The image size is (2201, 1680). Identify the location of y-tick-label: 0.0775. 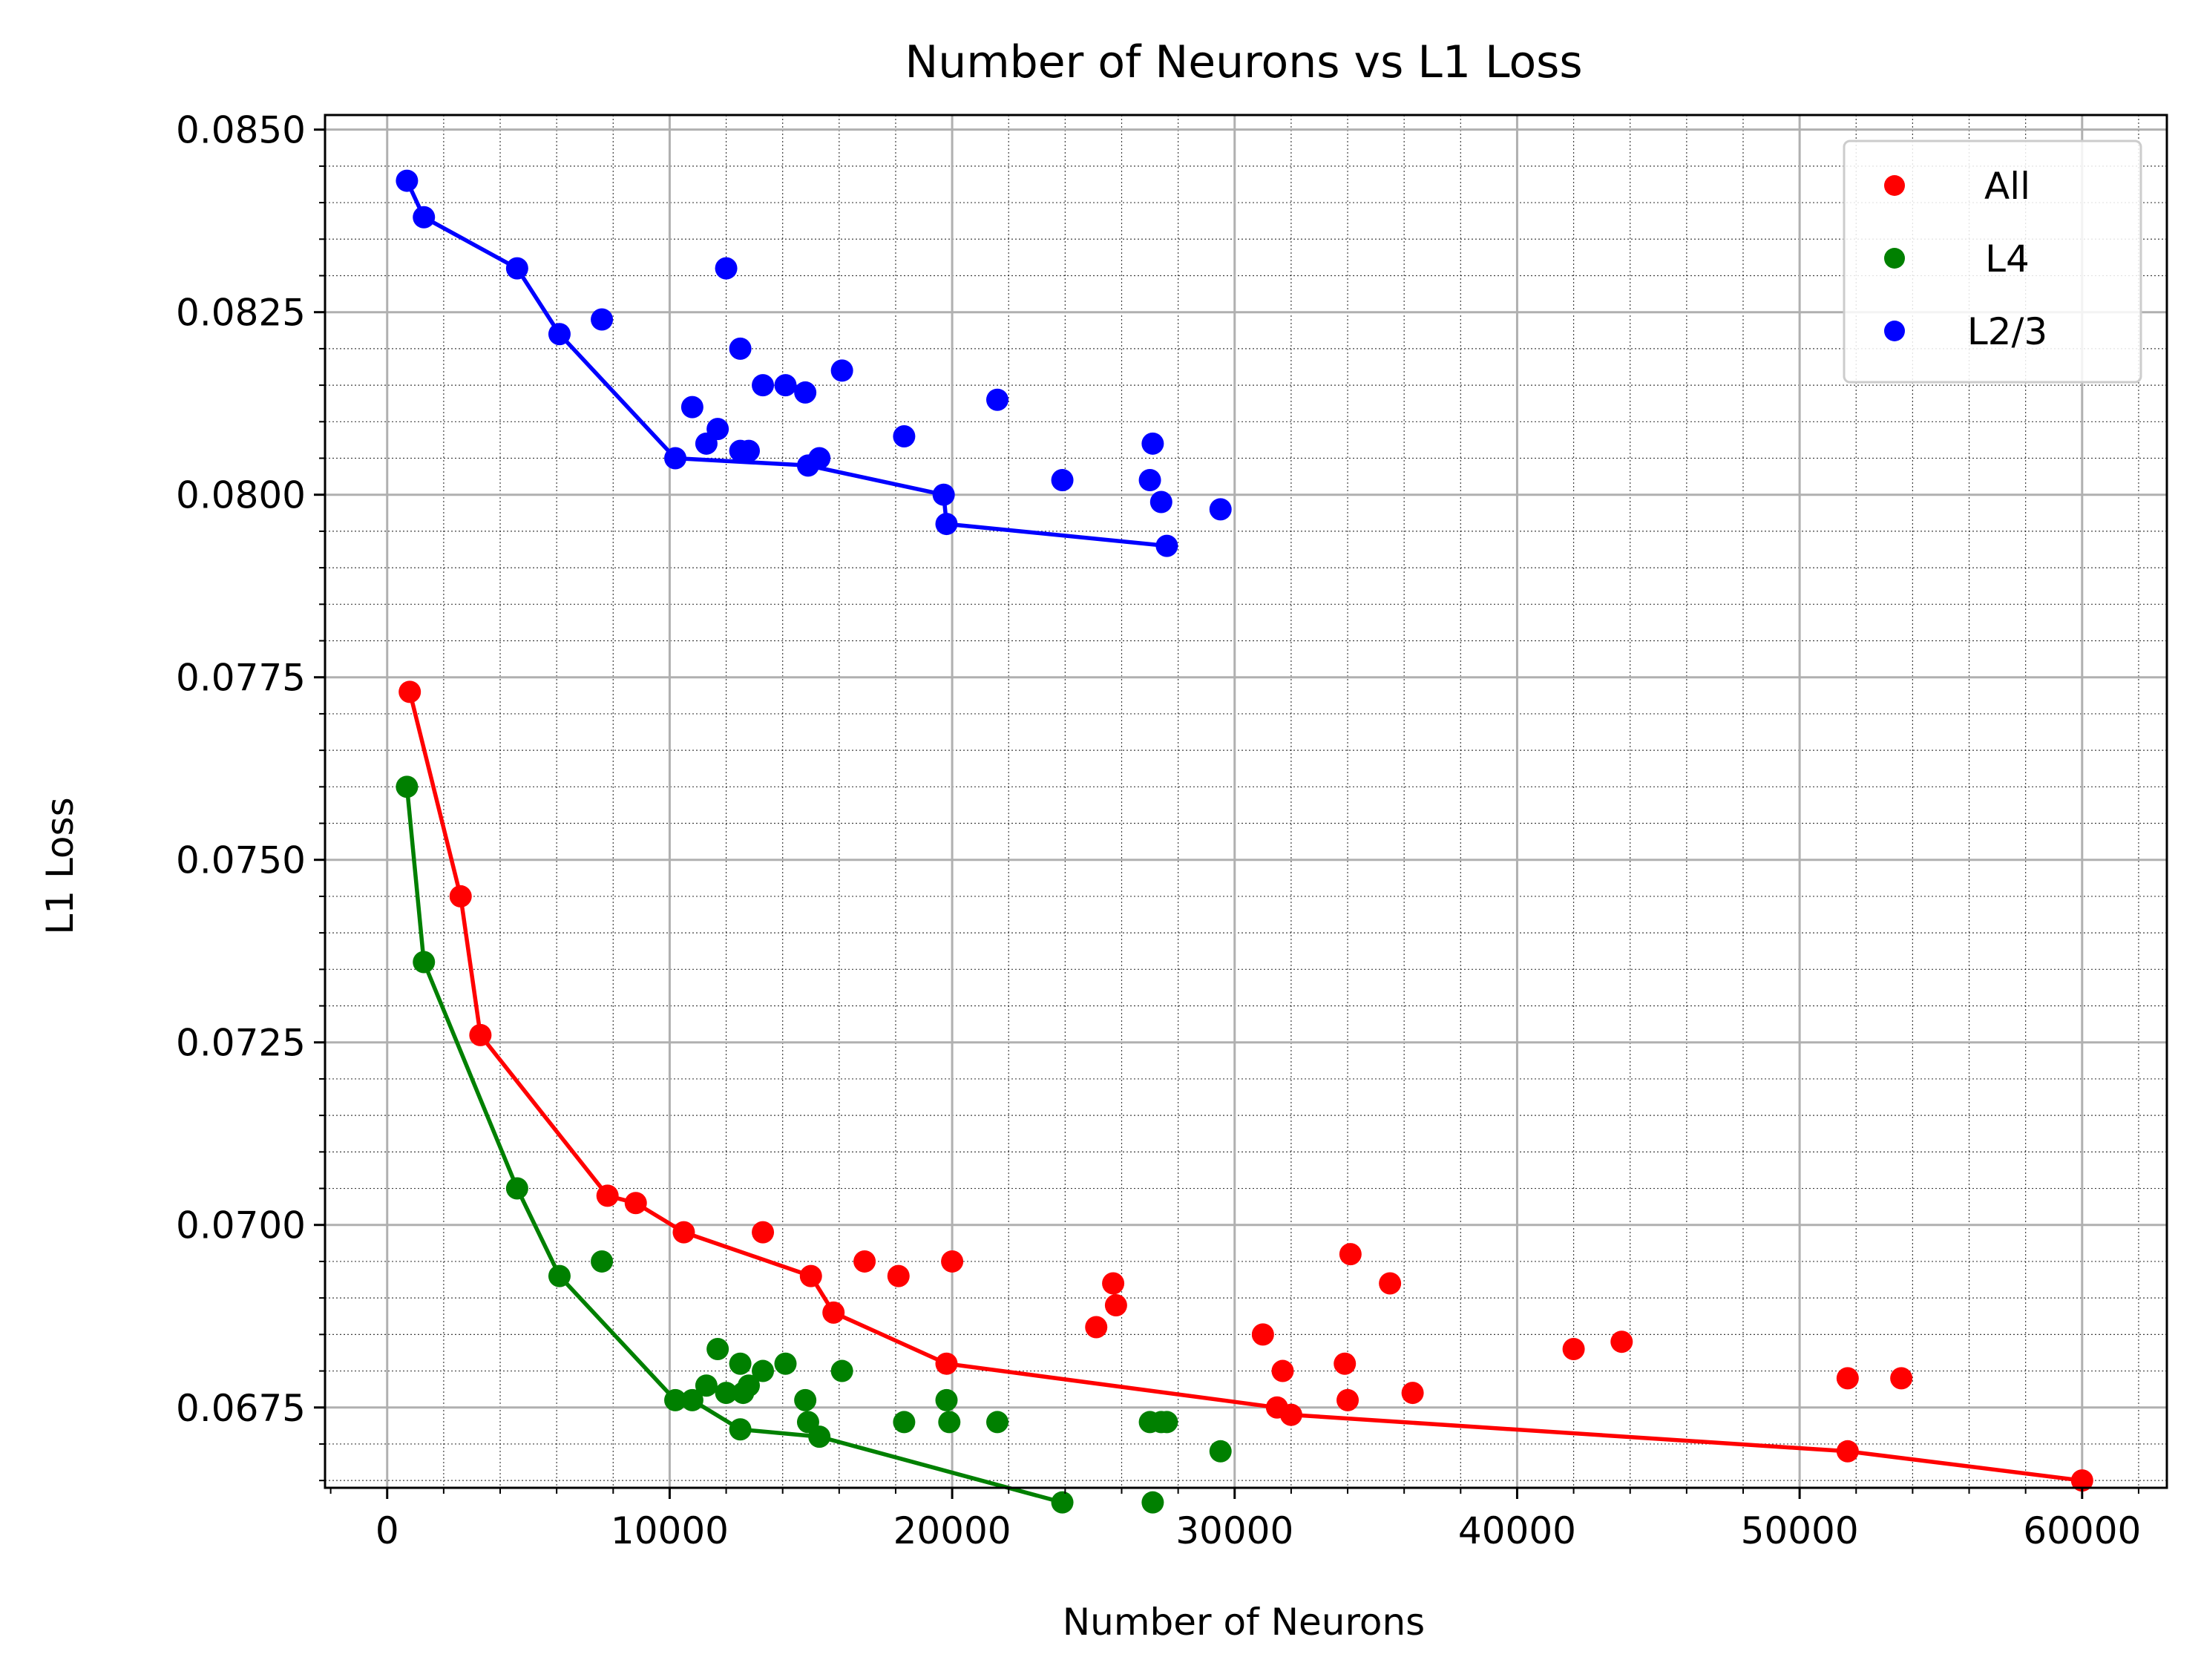
(241, 679).